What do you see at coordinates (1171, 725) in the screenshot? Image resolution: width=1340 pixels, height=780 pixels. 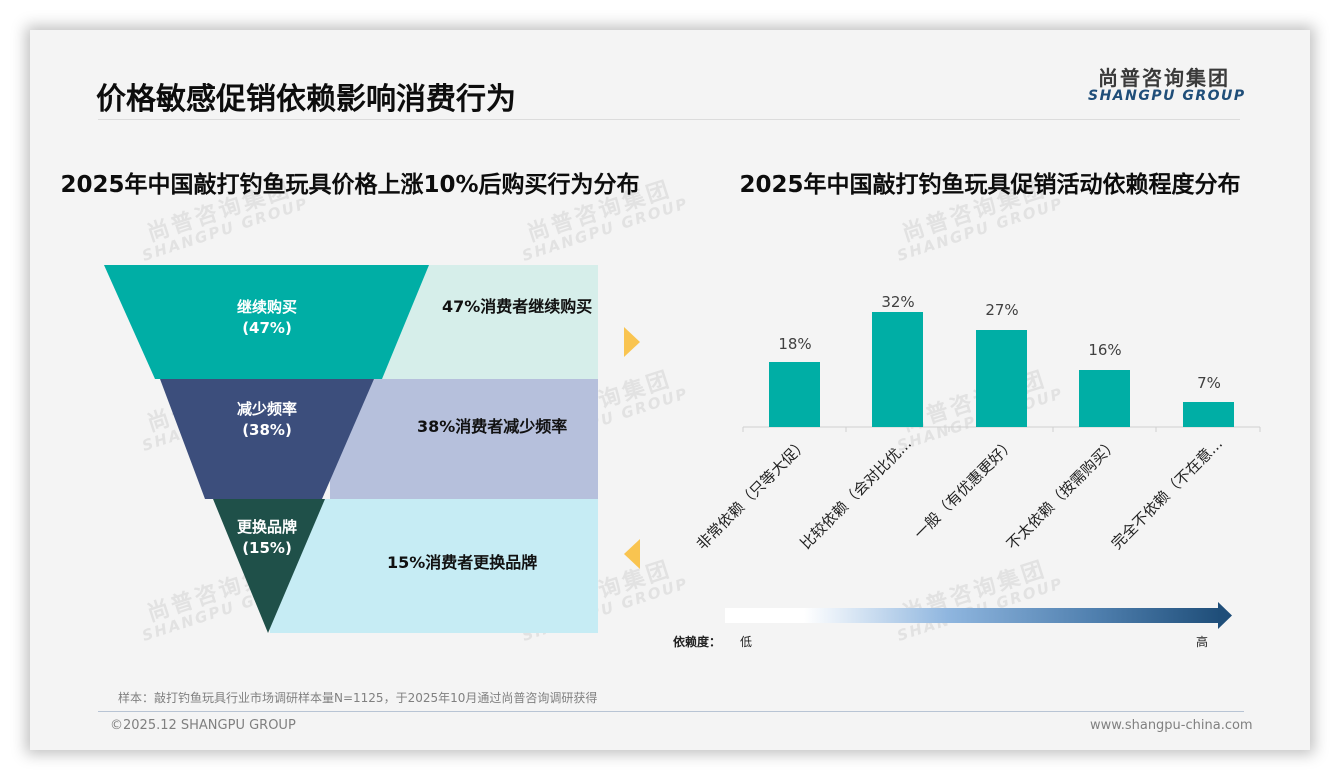 I see `website-link: www.shangpu-china.com` at bounding box center [1171, 725].